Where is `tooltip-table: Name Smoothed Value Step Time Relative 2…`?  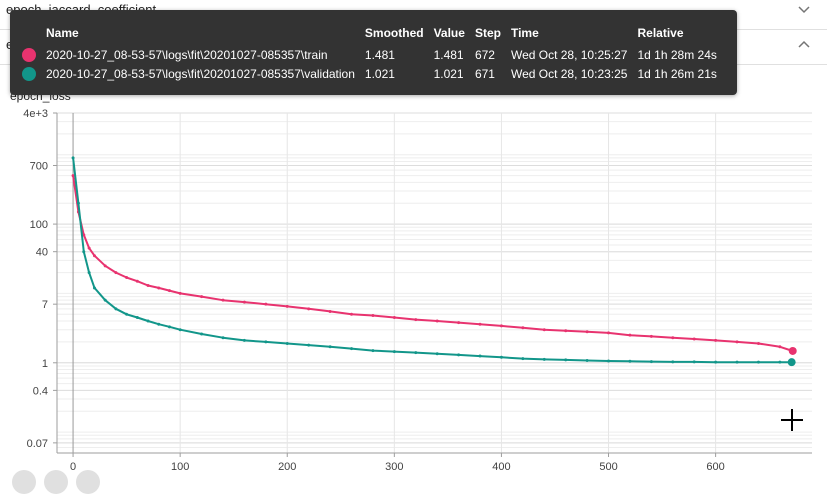
tooltip-table: Name Smoothed Value Step Time Relative 2… is located at coordinates (374, 54).